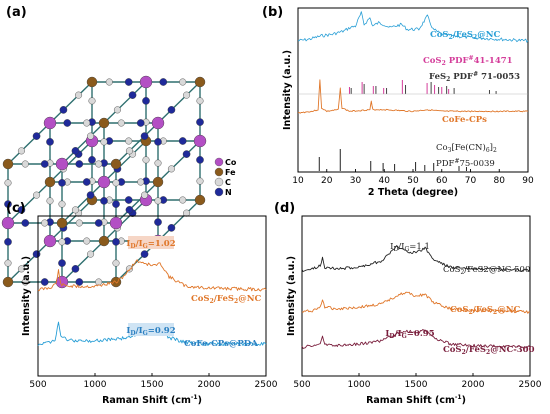  I want to click on x-tick-label-b: 60, so click(442, 181).